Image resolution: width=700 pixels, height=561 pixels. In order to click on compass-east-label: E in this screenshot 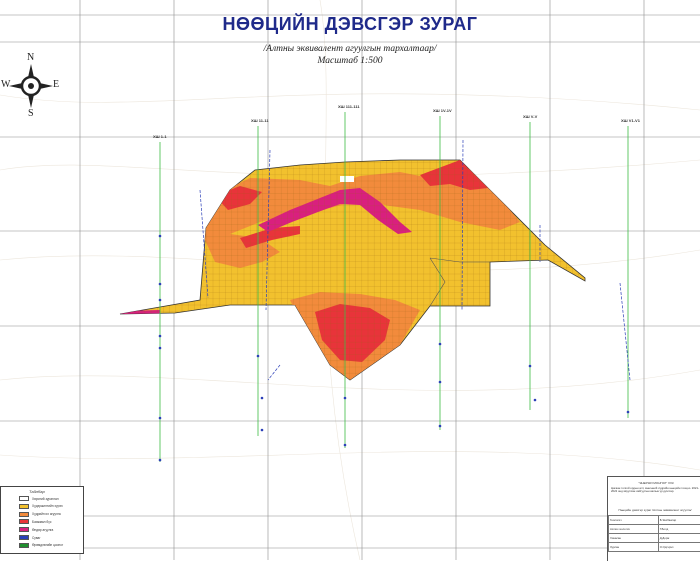, I will do `click(56, 84)`.